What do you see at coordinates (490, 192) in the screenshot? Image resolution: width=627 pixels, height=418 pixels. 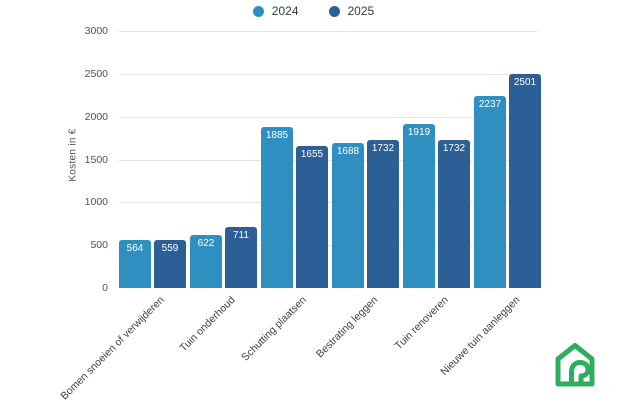 I see `bar-2024: 2237` at bounding box center [490, 192].